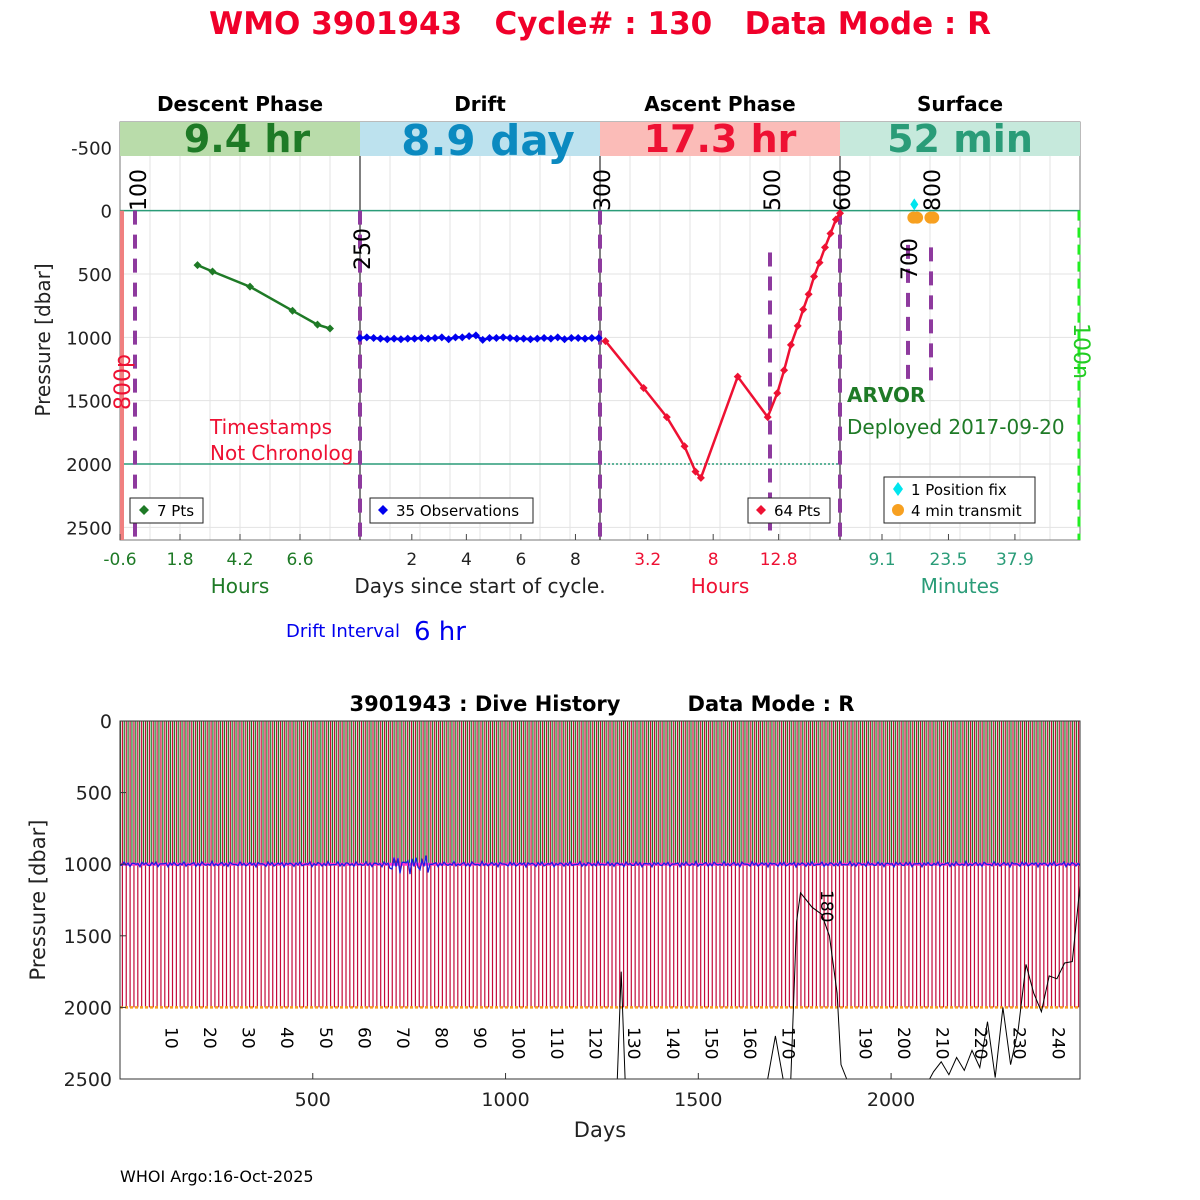  I want to click on cycle-number-label: 90, so click(479, 1038).